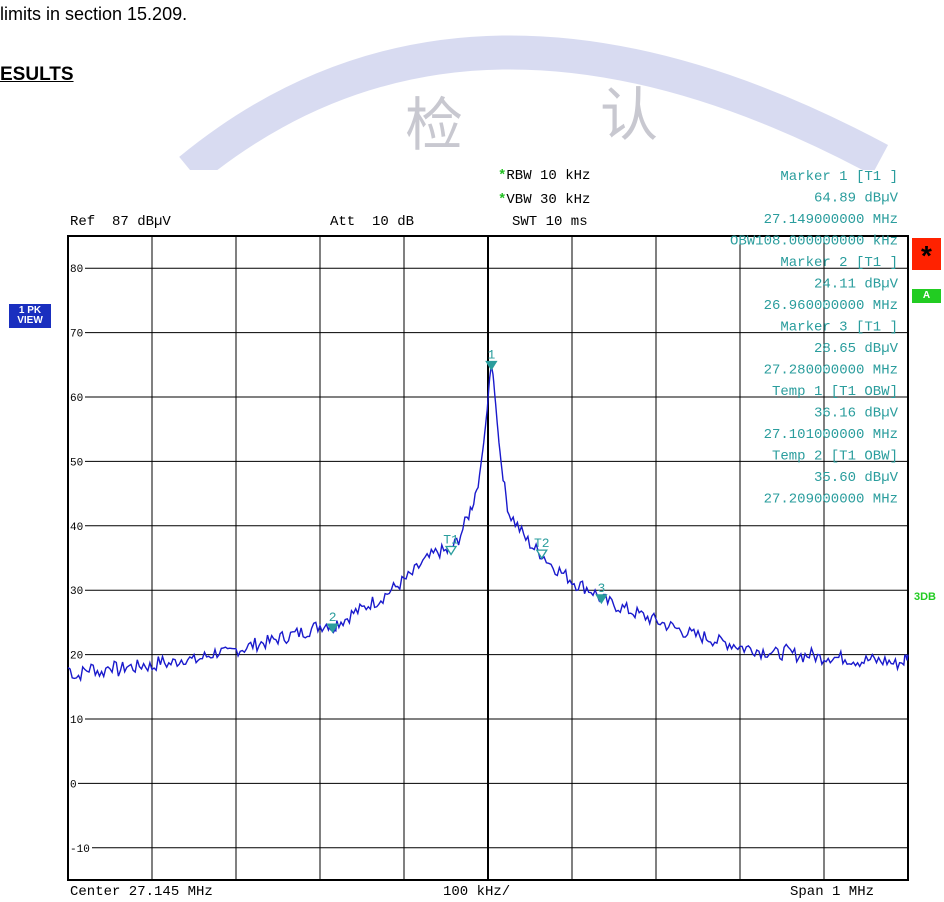 Image resolution: width=944 pixels, height=902 pixels. Describe the element at coordinates (491, 355) in the screenshot. I see `marker-1-label: 1` at that location.